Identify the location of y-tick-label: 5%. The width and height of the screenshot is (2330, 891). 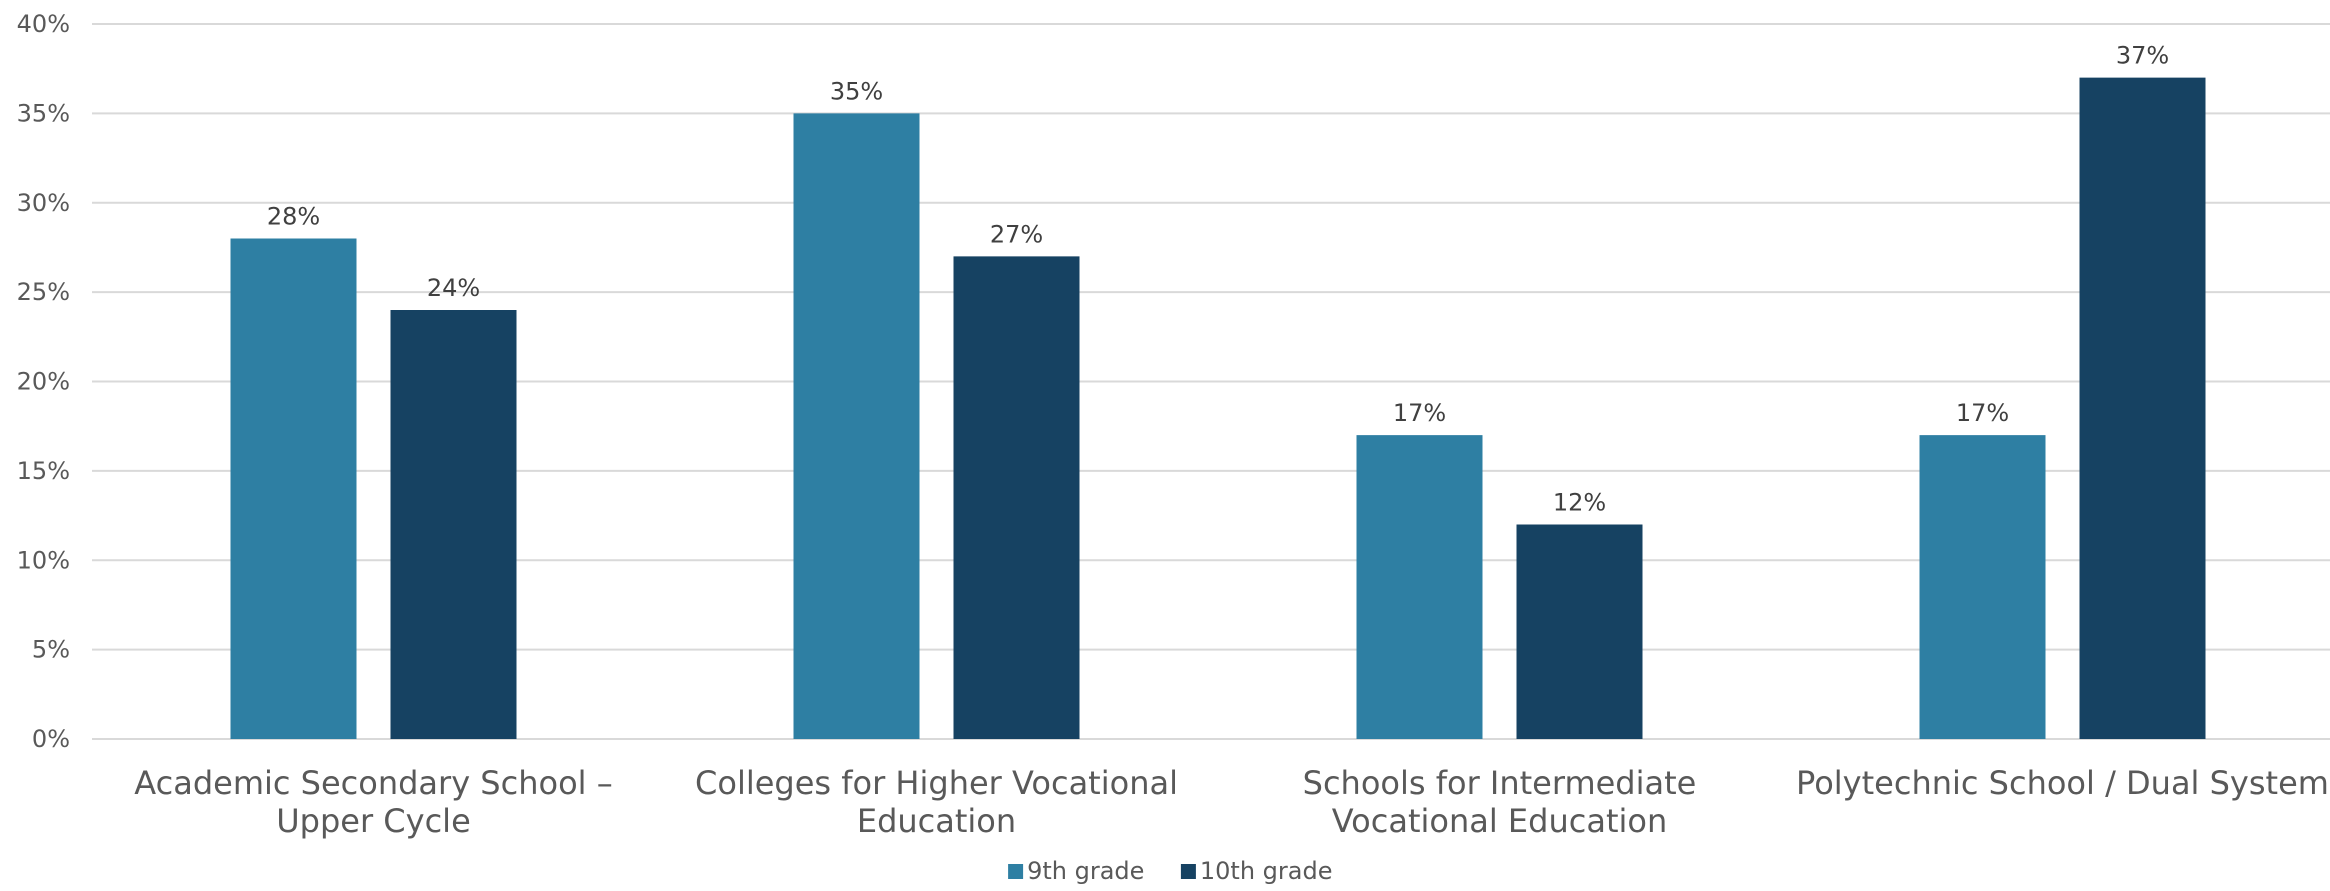
(51, 650).